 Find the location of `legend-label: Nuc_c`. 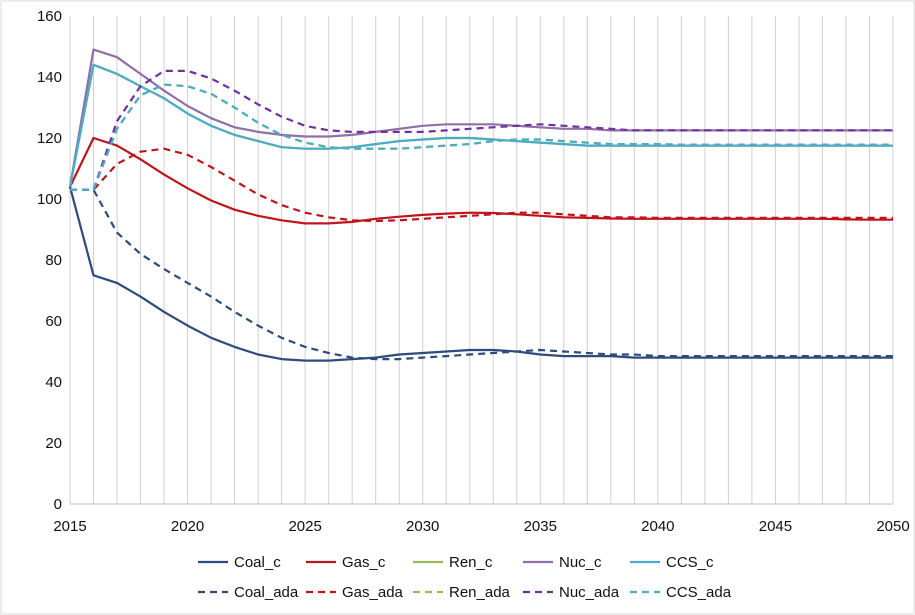

legend-label: Nuc_c is located at coordinates (580, 562).